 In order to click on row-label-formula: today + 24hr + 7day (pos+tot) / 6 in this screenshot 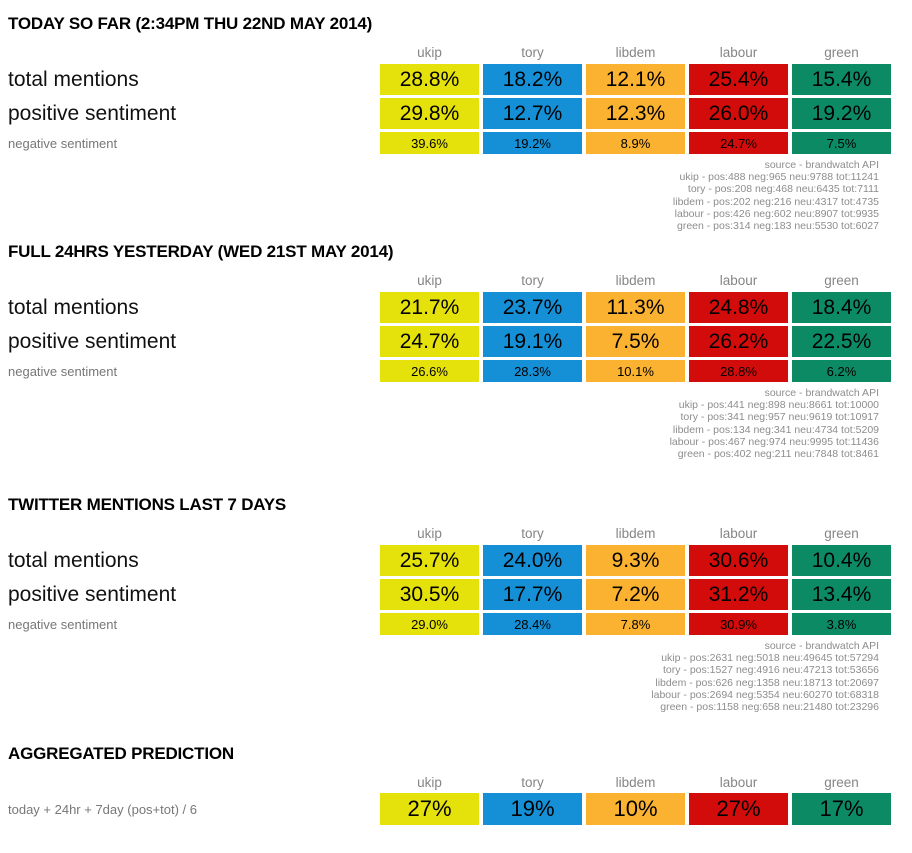, I will do `click(102, 809)`.